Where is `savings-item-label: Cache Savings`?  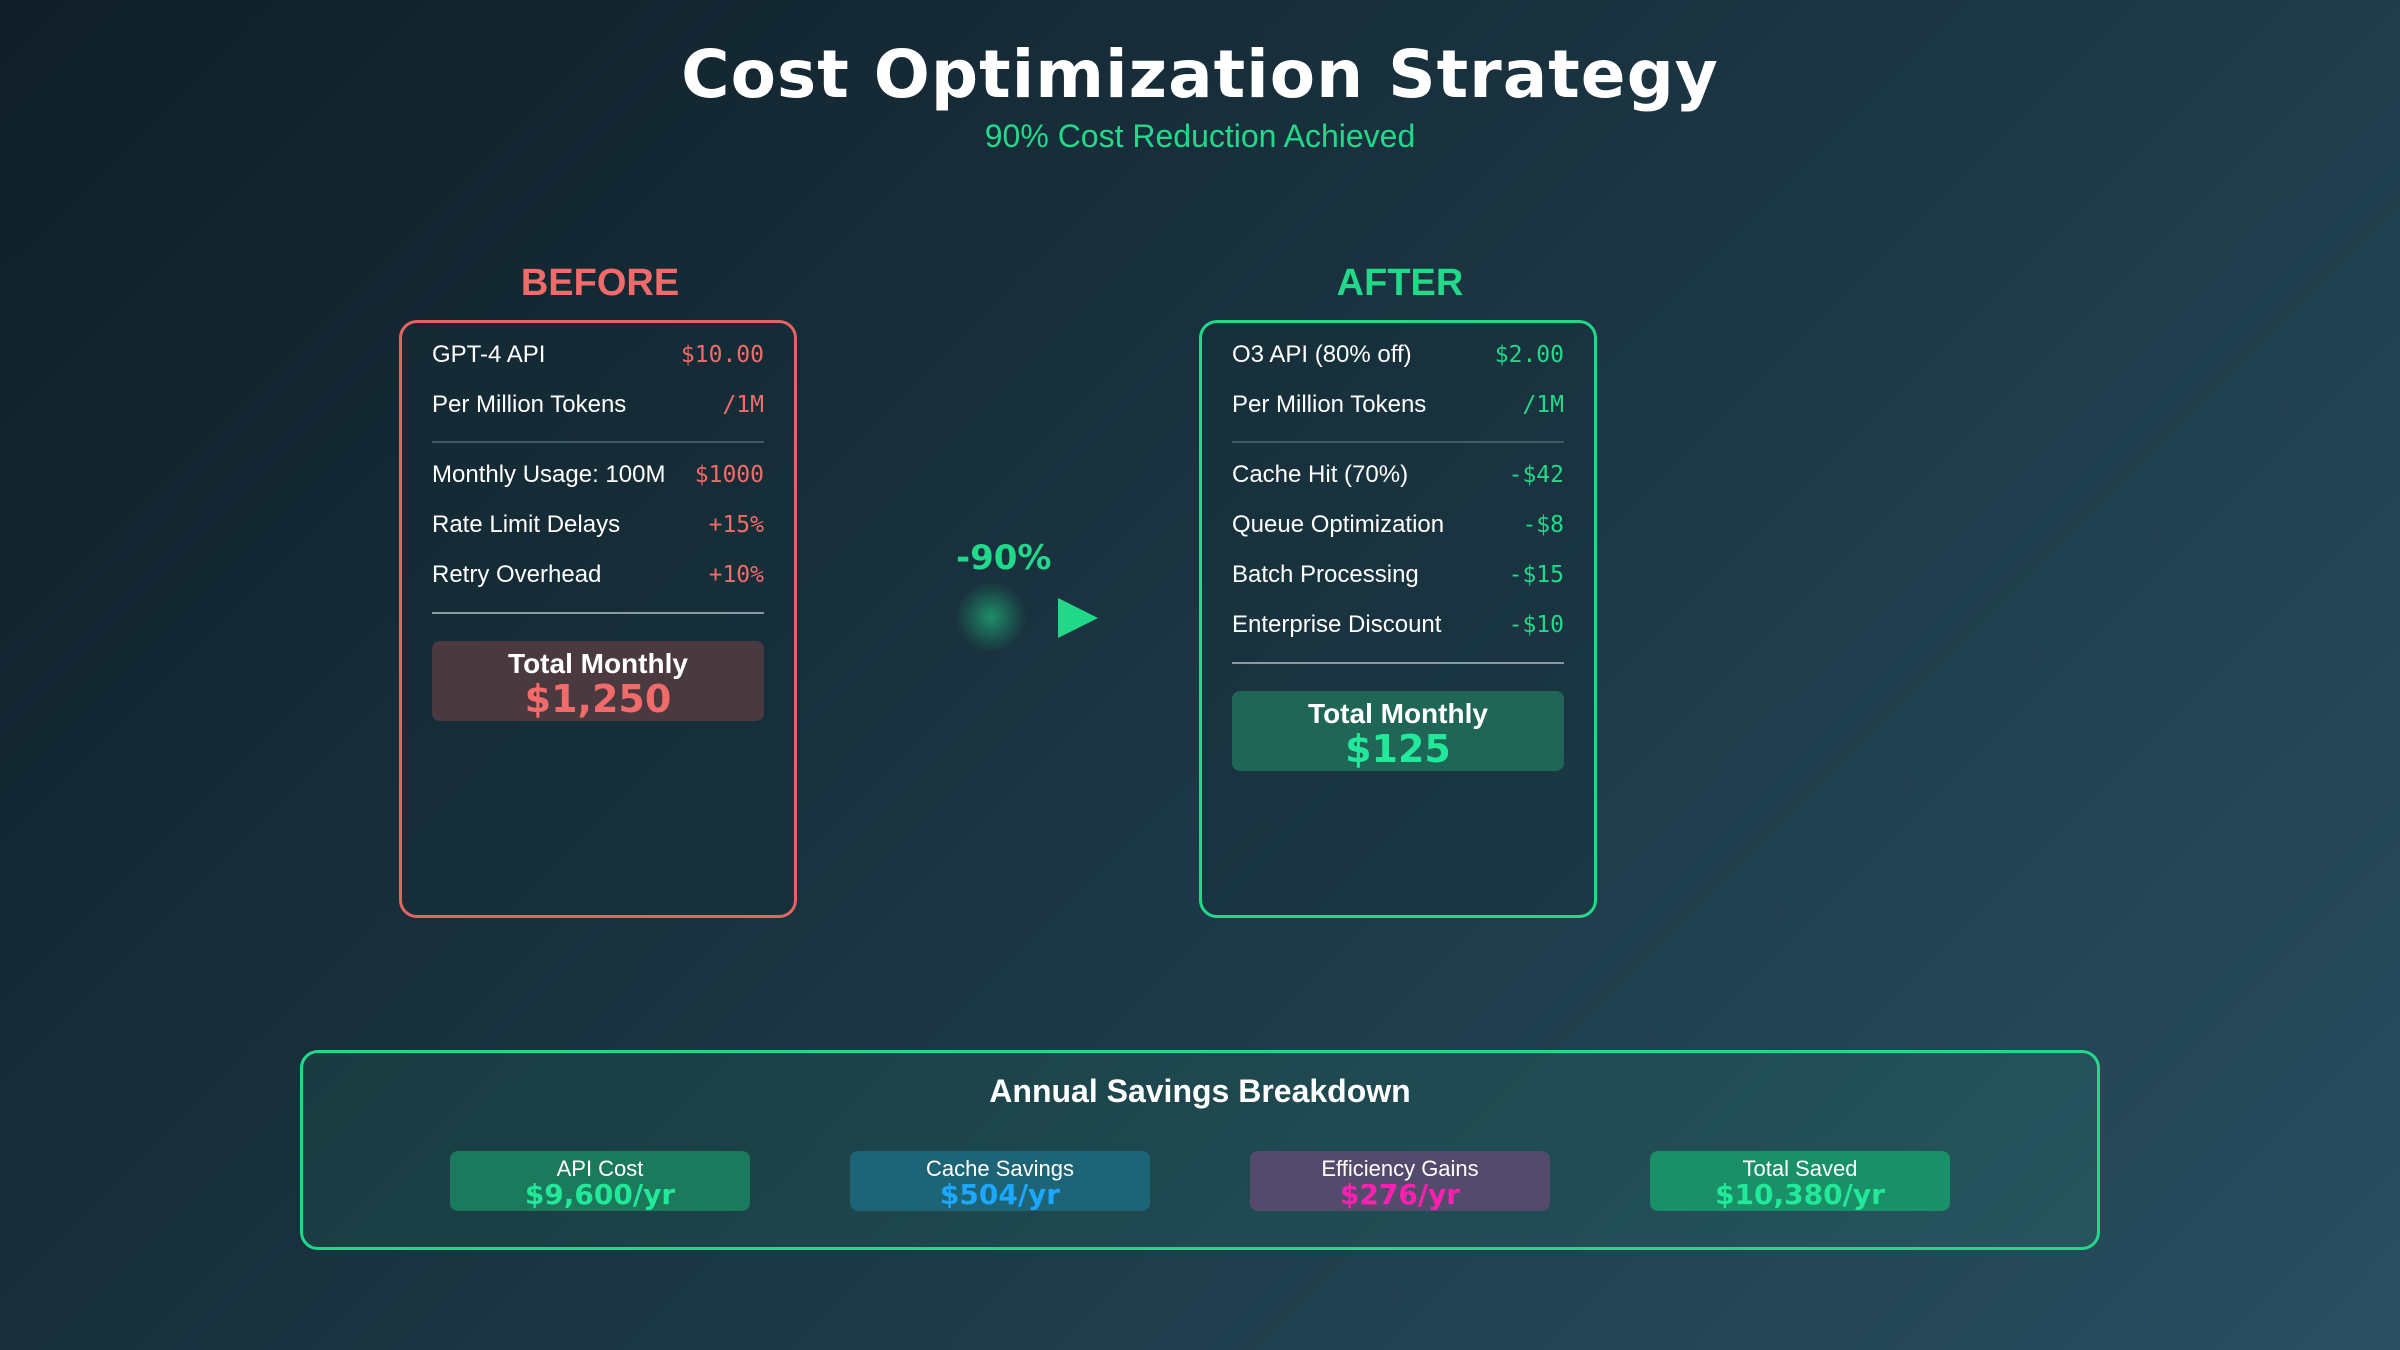 savings-item-label: Cache Savings is located at coordinates (1000, 1168).